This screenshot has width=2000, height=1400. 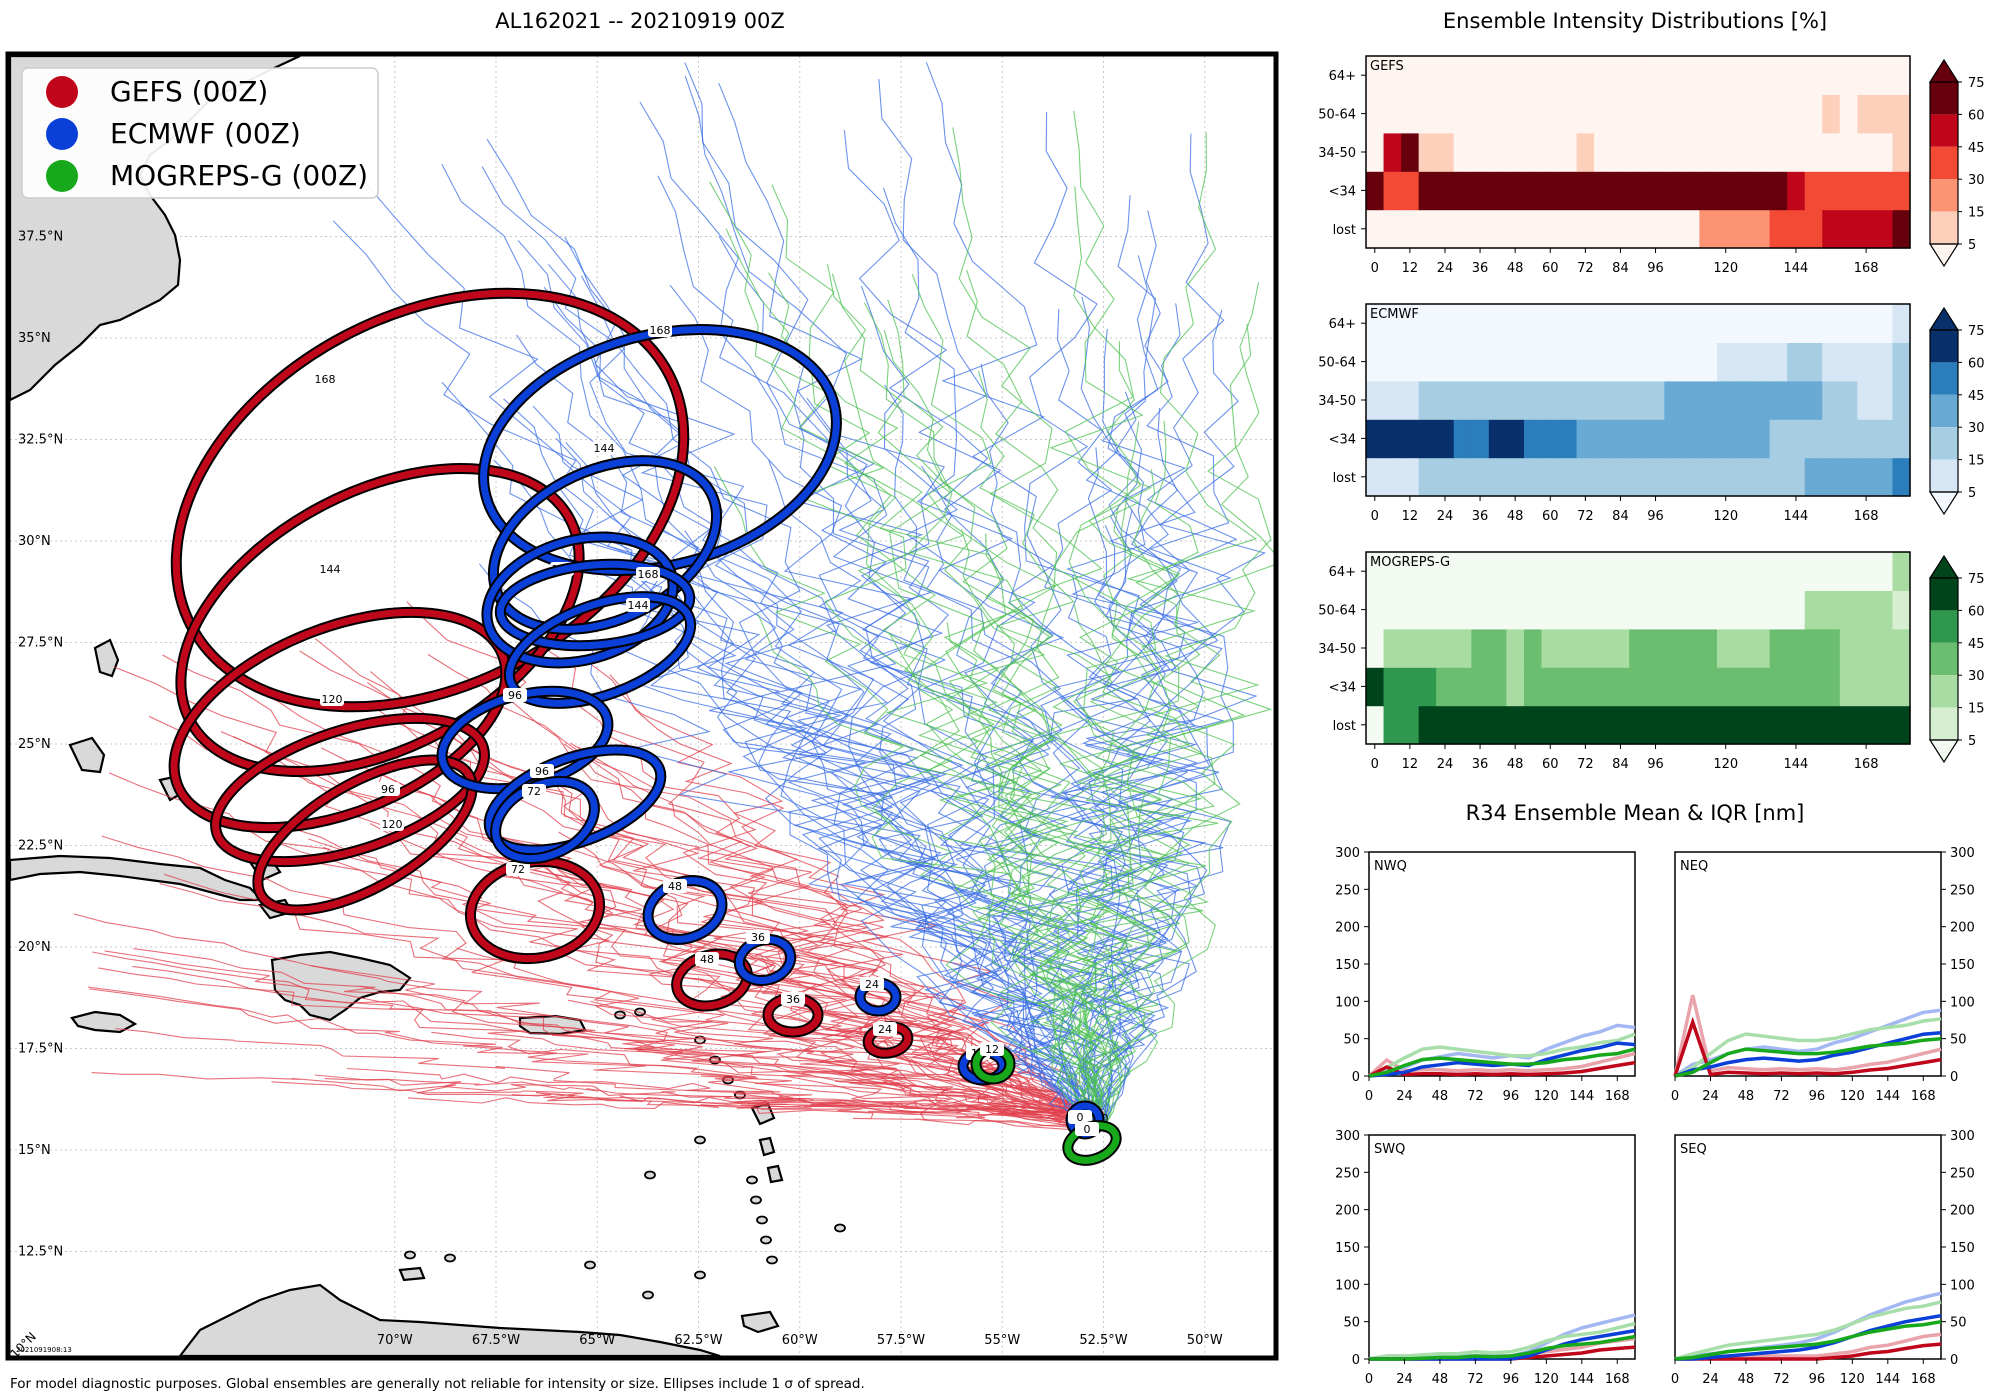 What do you see at coordinates (365, 835) in the screenshot?
I see `gefs-ellipse-120b` at bounding box center [365, 835].